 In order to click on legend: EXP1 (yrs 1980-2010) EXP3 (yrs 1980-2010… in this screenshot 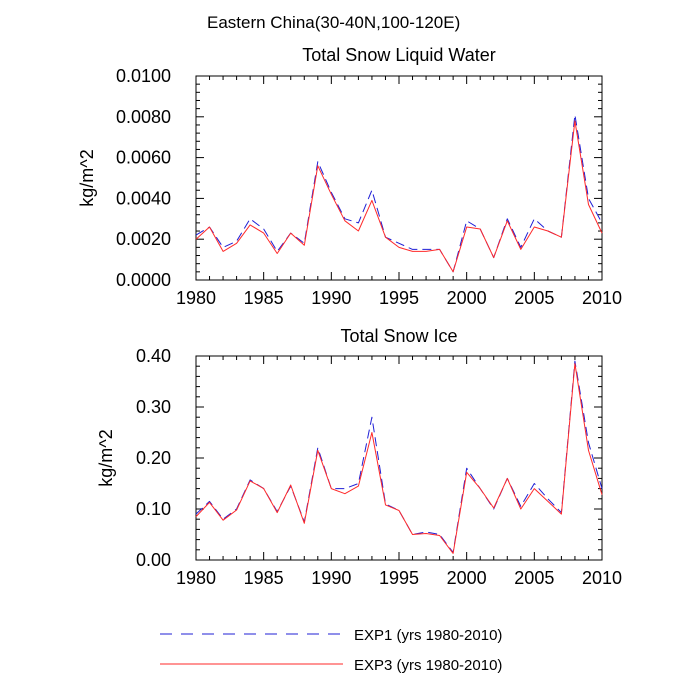, I will do `click(331, 650)`.